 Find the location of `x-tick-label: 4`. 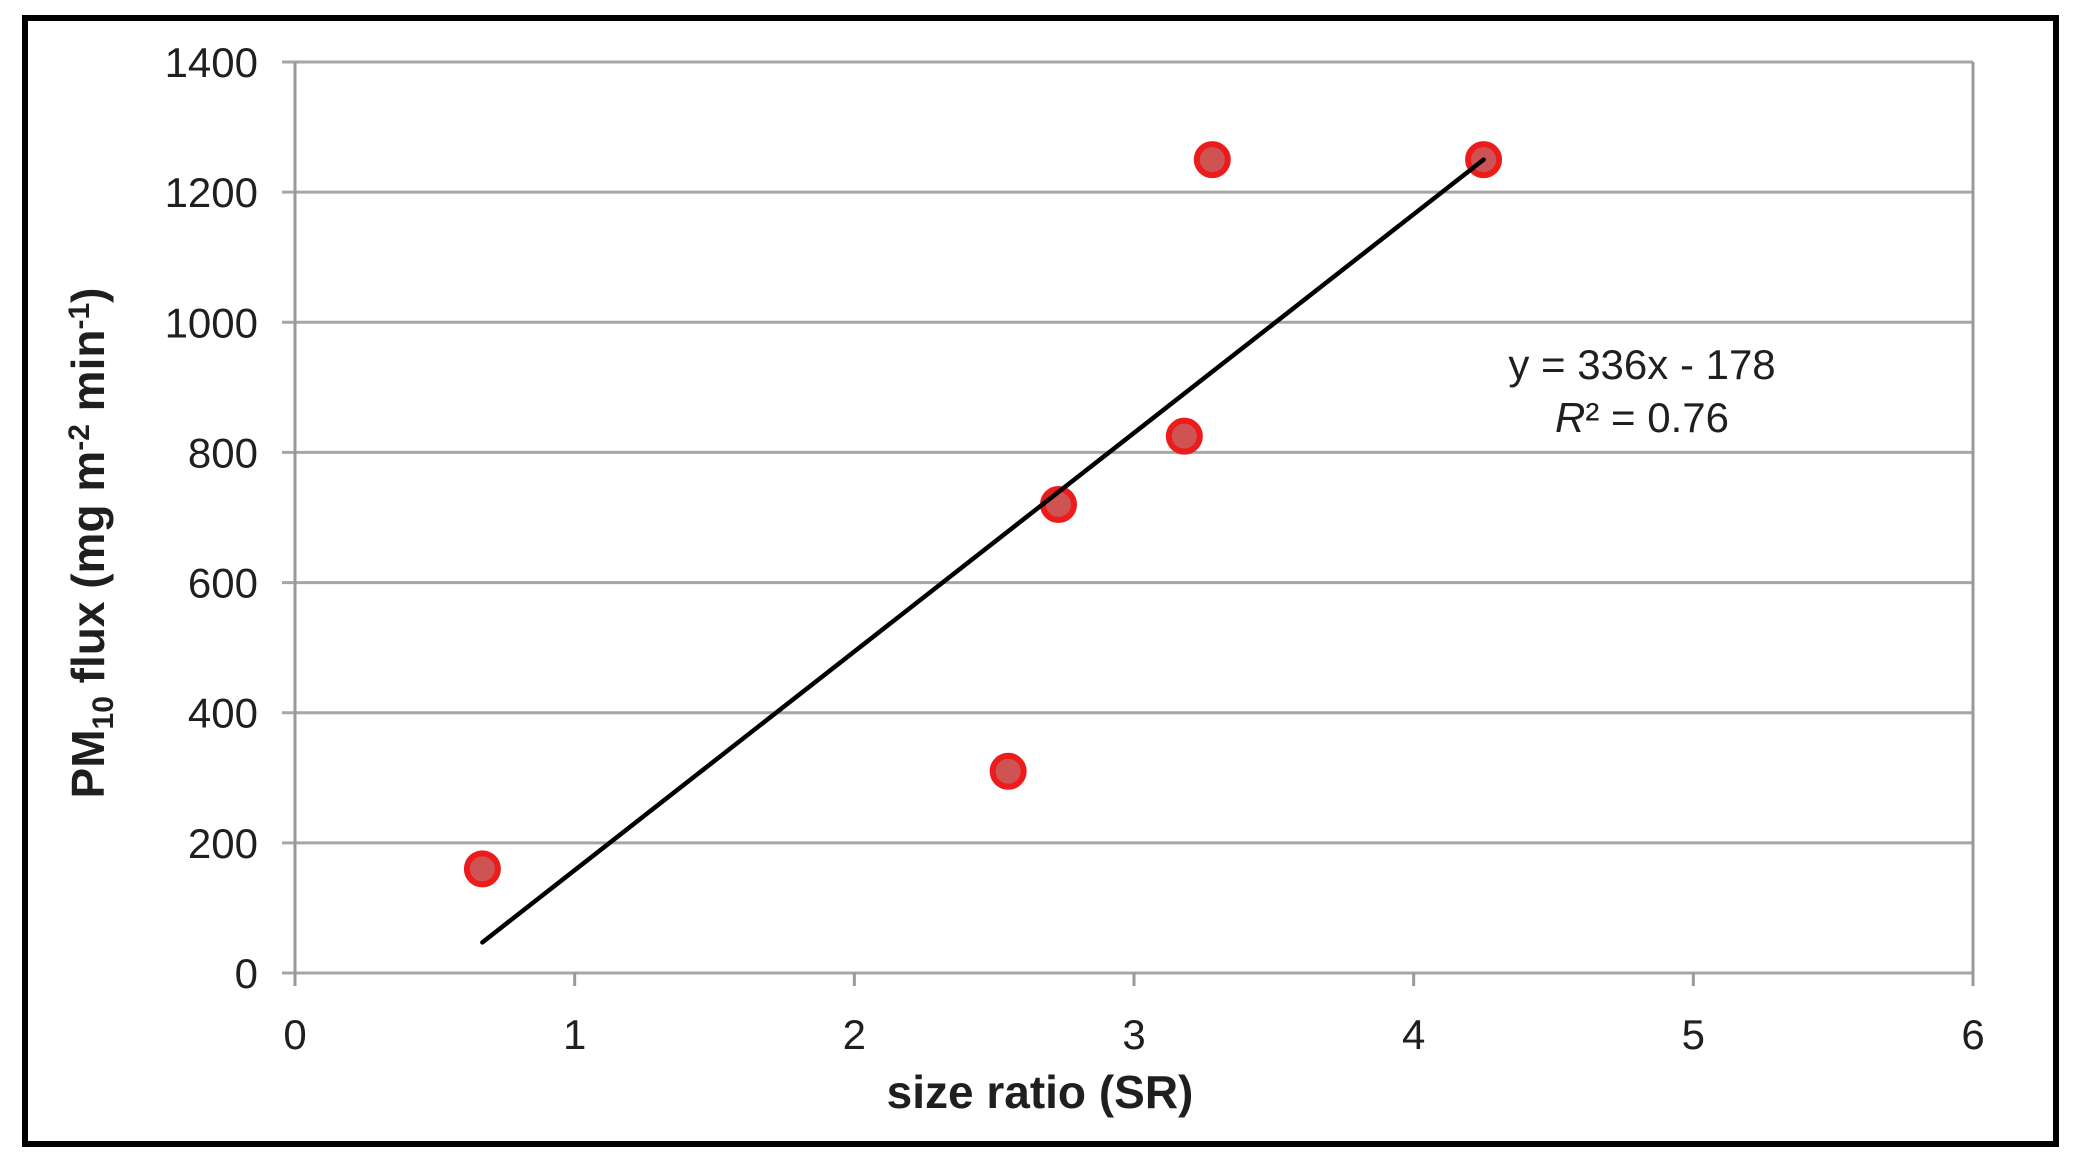

x-tick-label: 4 is located at coordinates (1413, 1034).